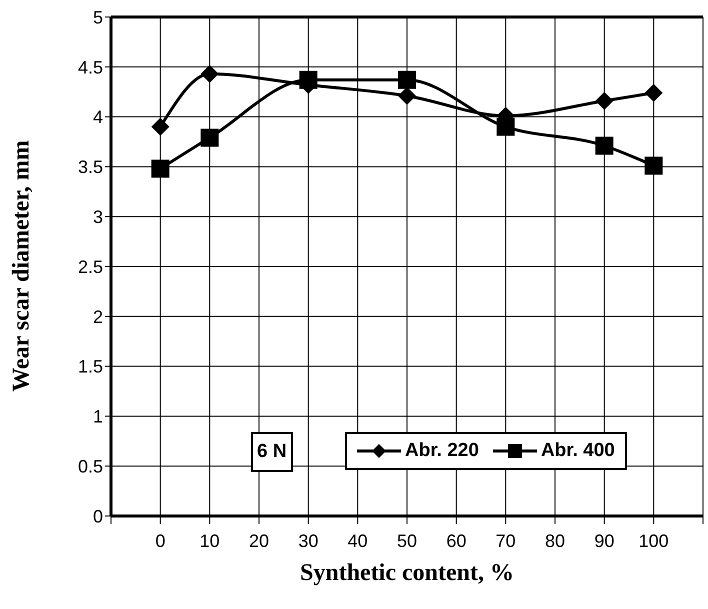  What do you see at coordinates (653, 540) in the screenshot?
I see `x-tick-label: 100` at bounding box center [653, 540].